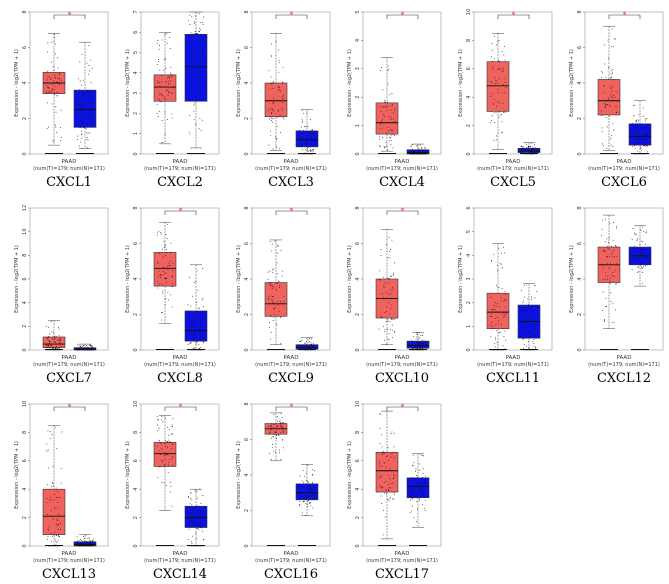 The height and width of the screenshot is (584, 669). I want to click on y-tick-label: 8, so click(25, 11).